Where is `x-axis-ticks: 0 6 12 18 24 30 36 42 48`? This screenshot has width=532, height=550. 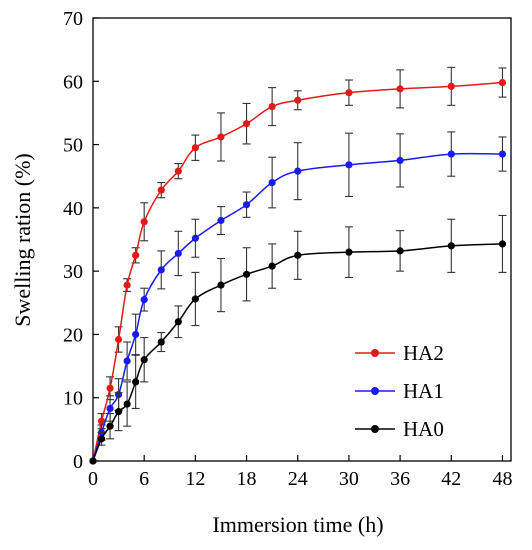 x-axis-ticks: 0 6 12 18 24 30 36 42 48 is located at coordinates (300, 472).